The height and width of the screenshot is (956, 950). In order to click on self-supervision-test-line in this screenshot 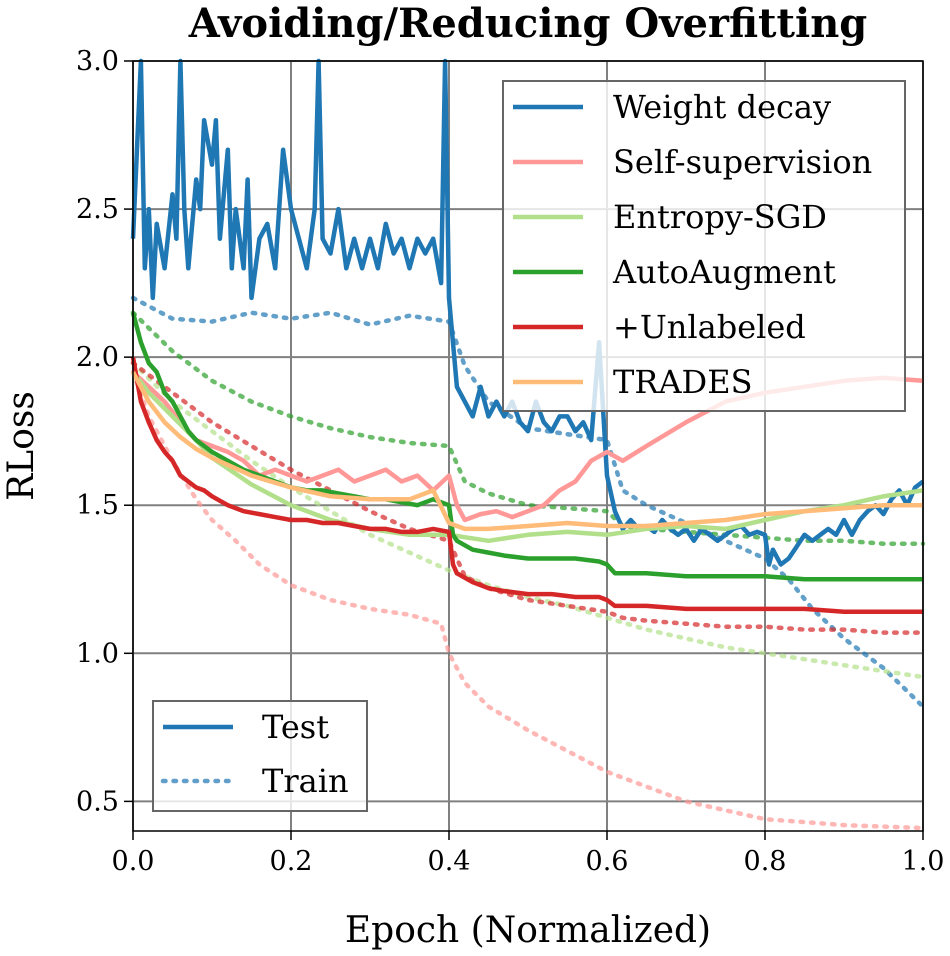, I will do `click(527, 446)`.